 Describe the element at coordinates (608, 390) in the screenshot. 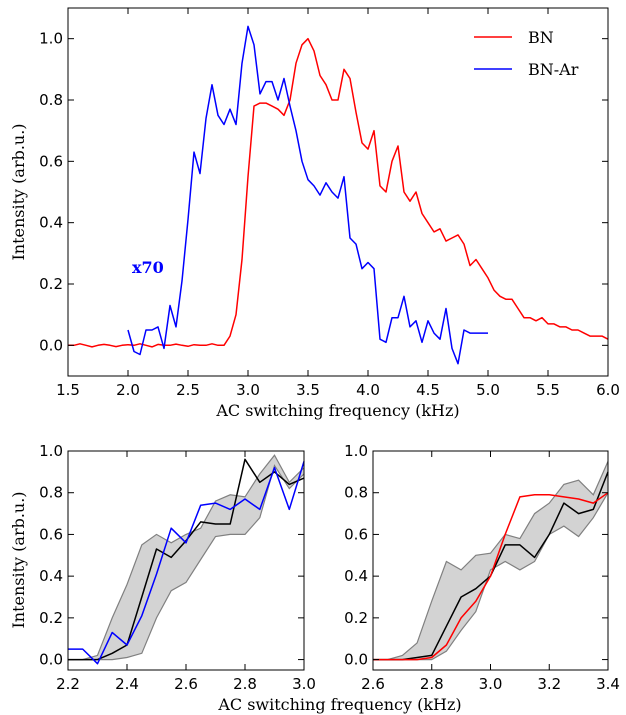

I see `x-tick-label: 6.0` at that location.